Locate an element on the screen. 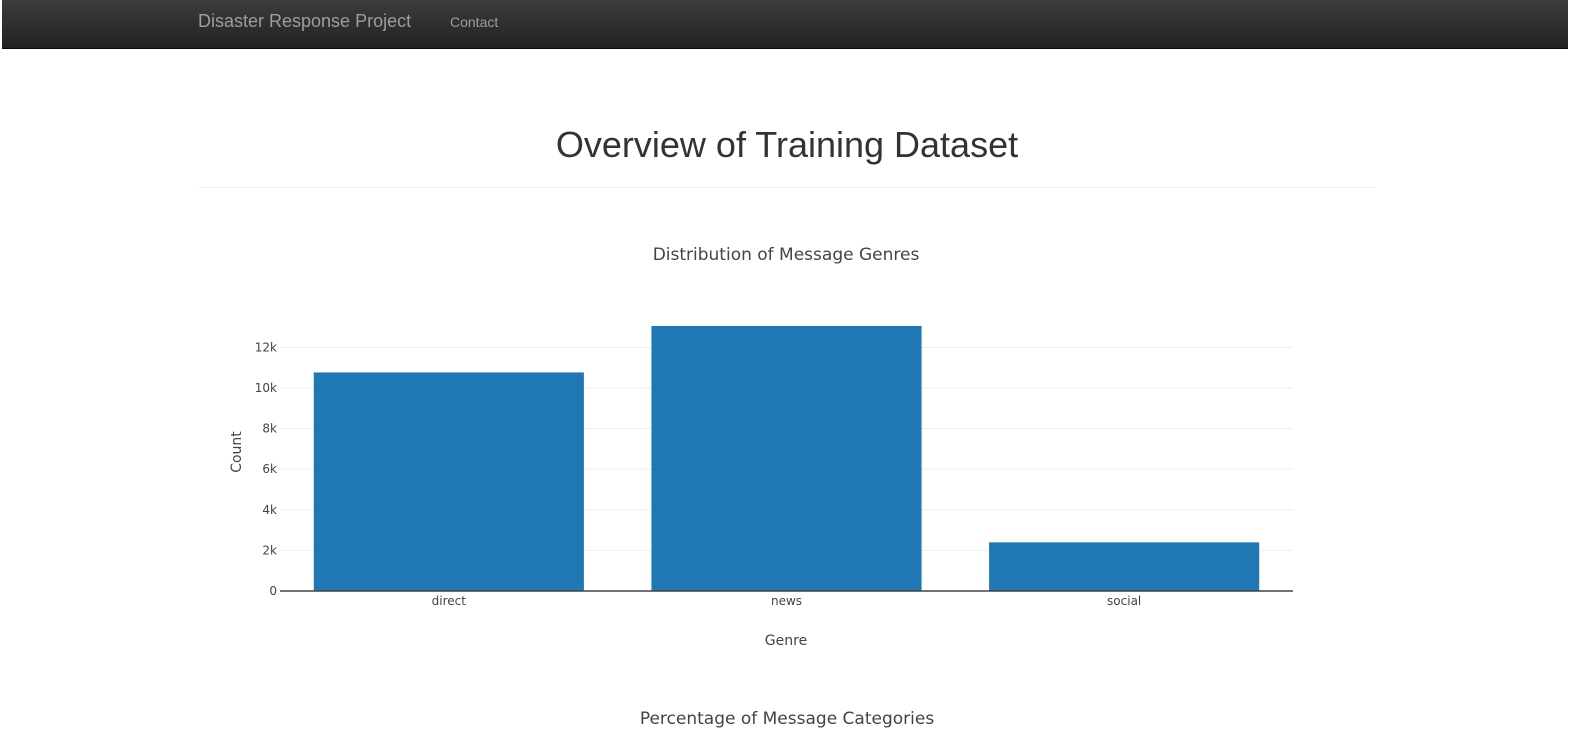 The image size is (1584, 749). x-axis-title: Genre is located at coordinates (786, 641).